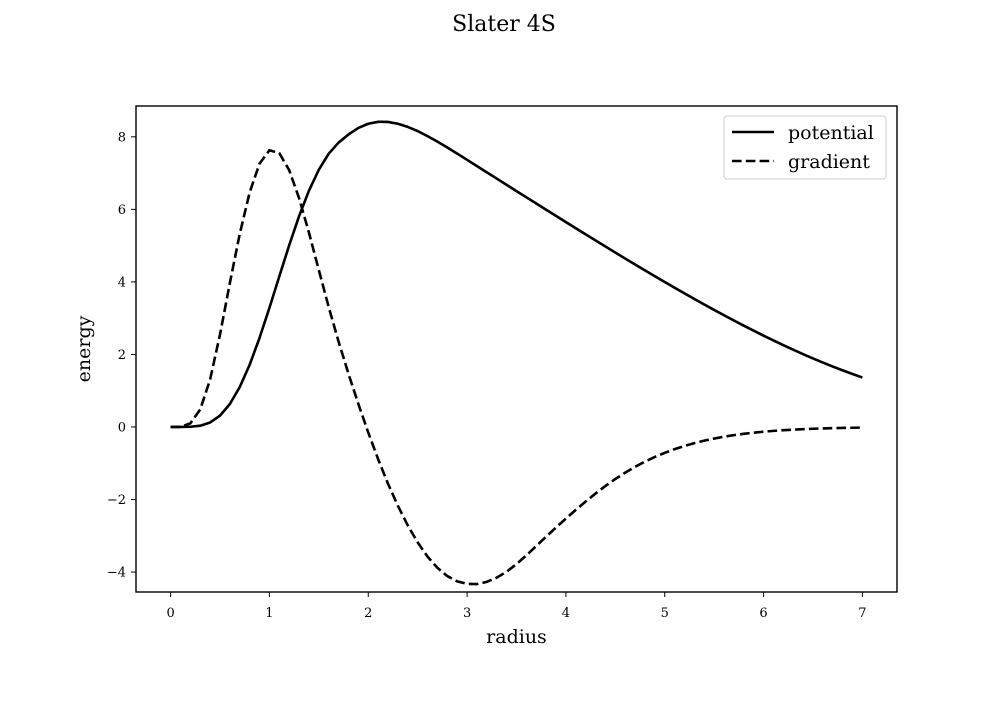  I want to click on x-tick-label: 3, so click(467, 613).